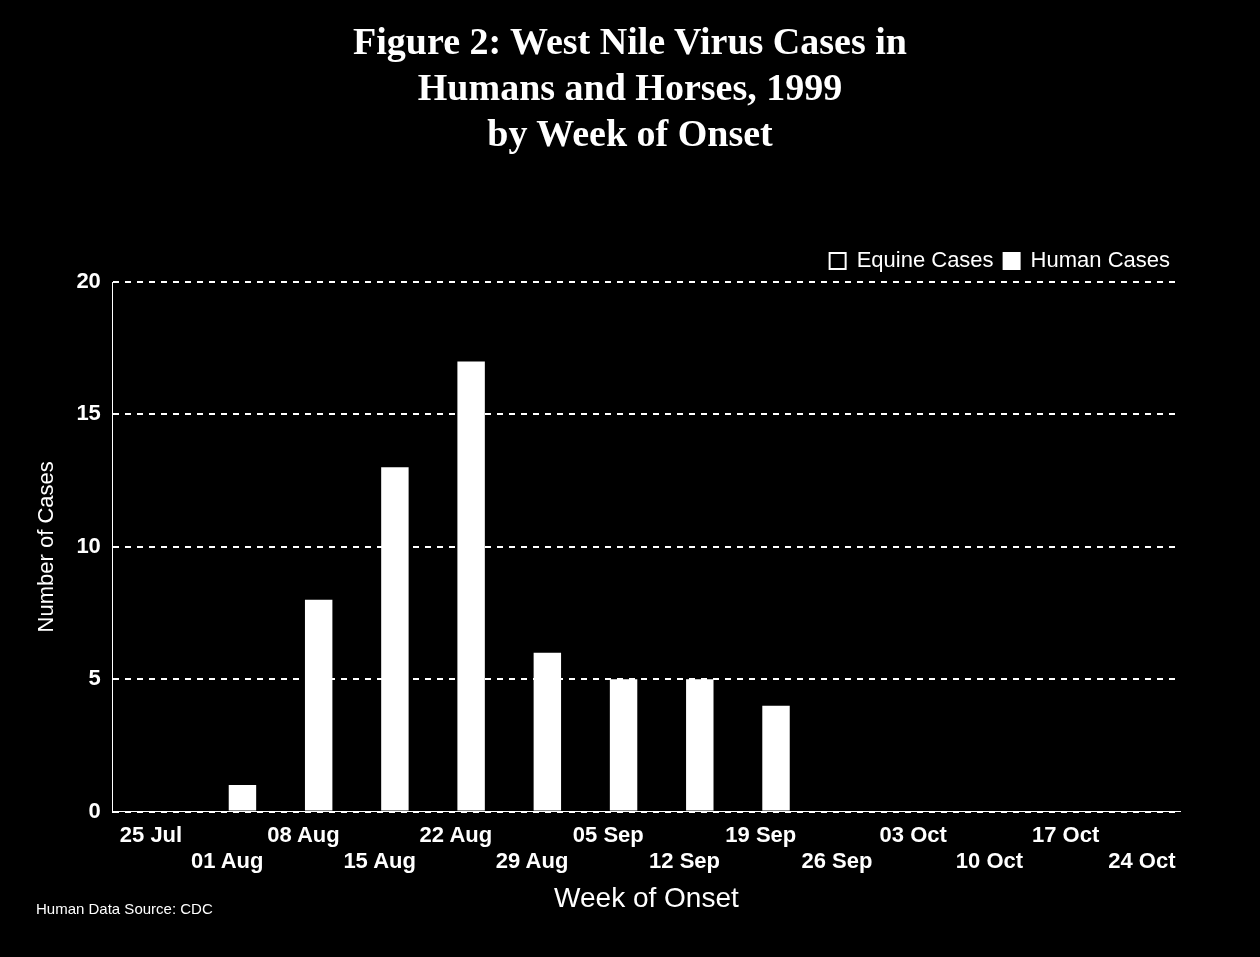  Describe the element at coordinates (608, 834) in the screenshot. I see `x-tick-label: 05 Sep` at that location.